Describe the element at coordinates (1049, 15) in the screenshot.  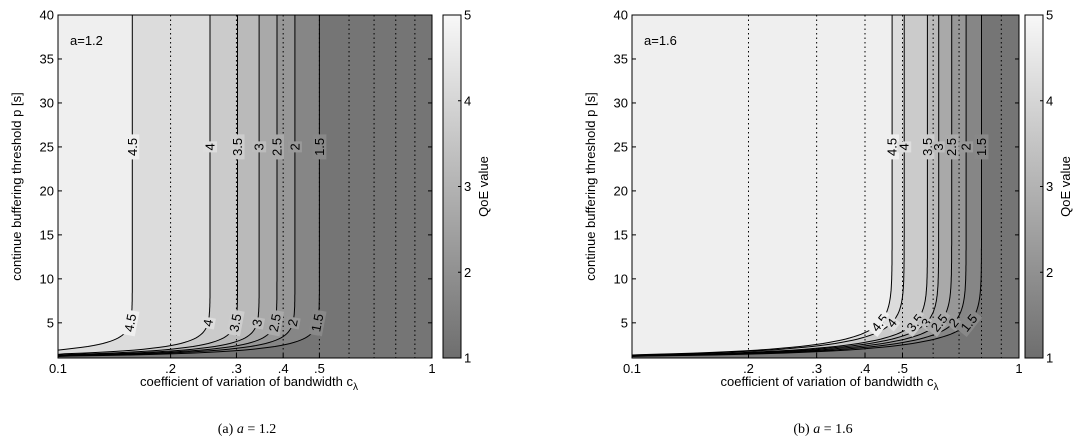
I see `colorbar-tick-label: 5` at that location.